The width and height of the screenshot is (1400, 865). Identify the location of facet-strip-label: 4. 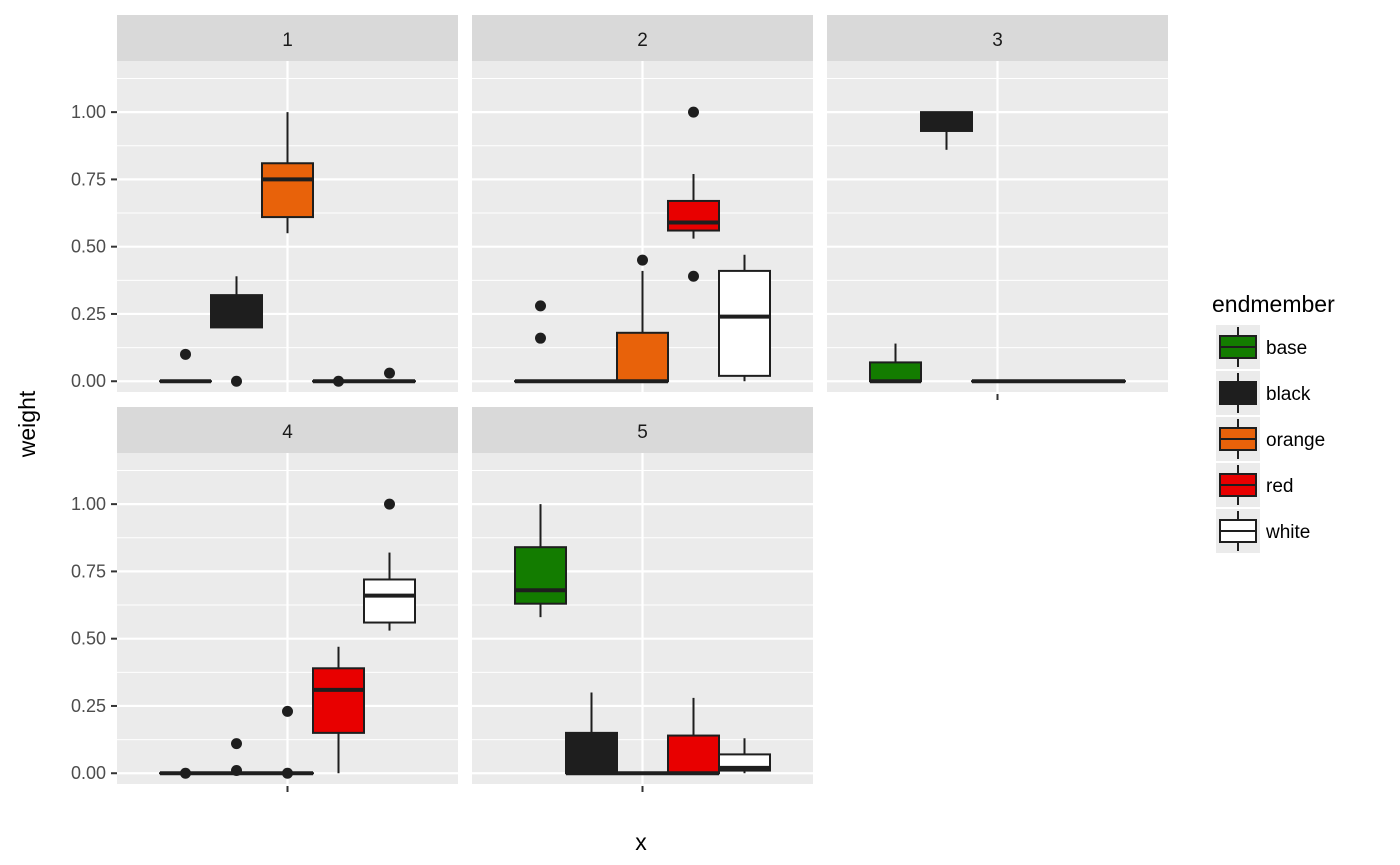
(287, 432).